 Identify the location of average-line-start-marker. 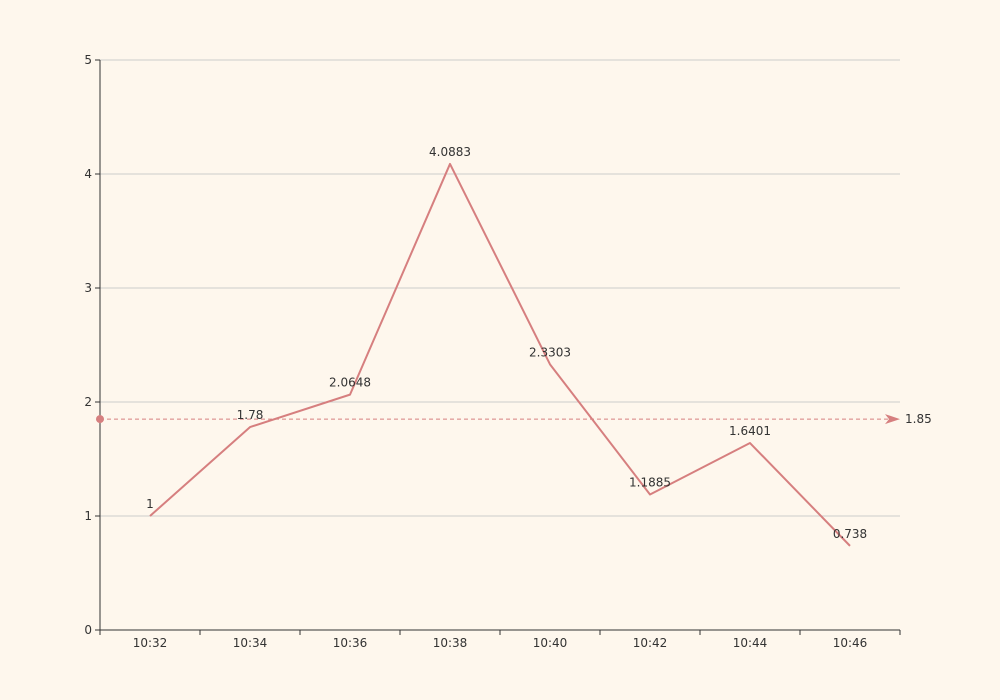
(100, 419).